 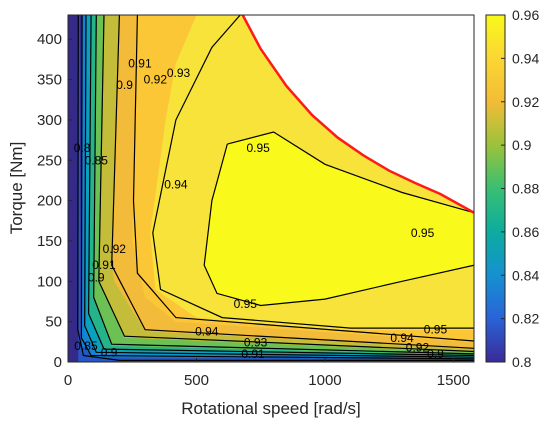 What do you see at coordinates (522, 362) in the screenshot?
I see `colorbar-tick-label: 0.8` at bounding box center [522, 362].